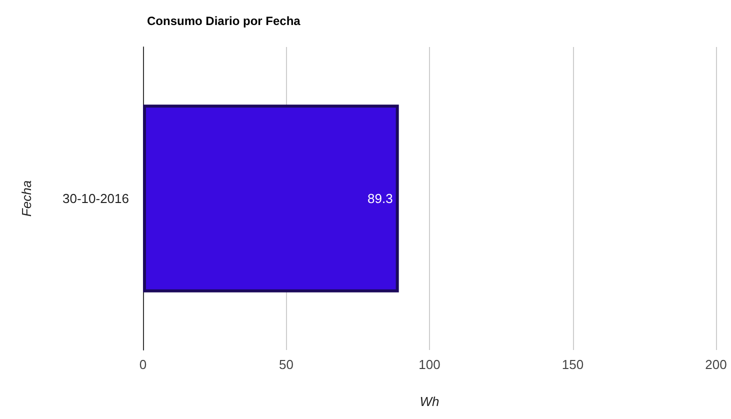 Image resolution: width=731 pixels, height=419 pixels. What do you see at coordinates (95, 198) in the screenshot?
I see `y-tick-label: 30-10-2016` at bounding box center [95, 198].